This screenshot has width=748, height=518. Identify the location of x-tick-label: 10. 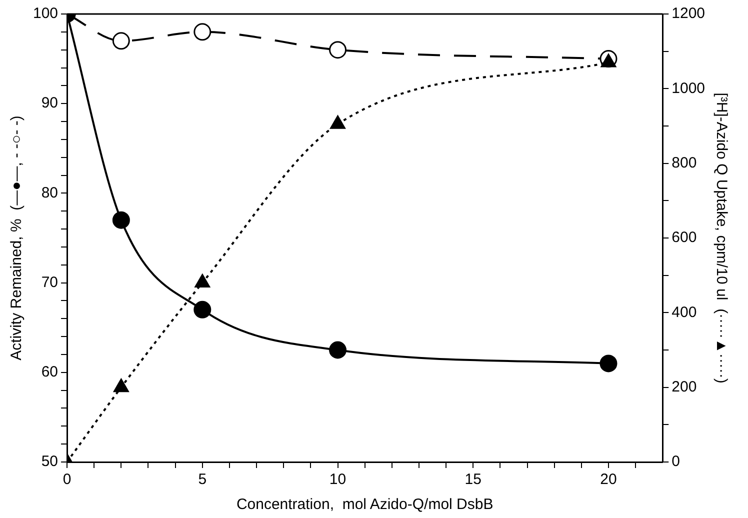
(337, 479).